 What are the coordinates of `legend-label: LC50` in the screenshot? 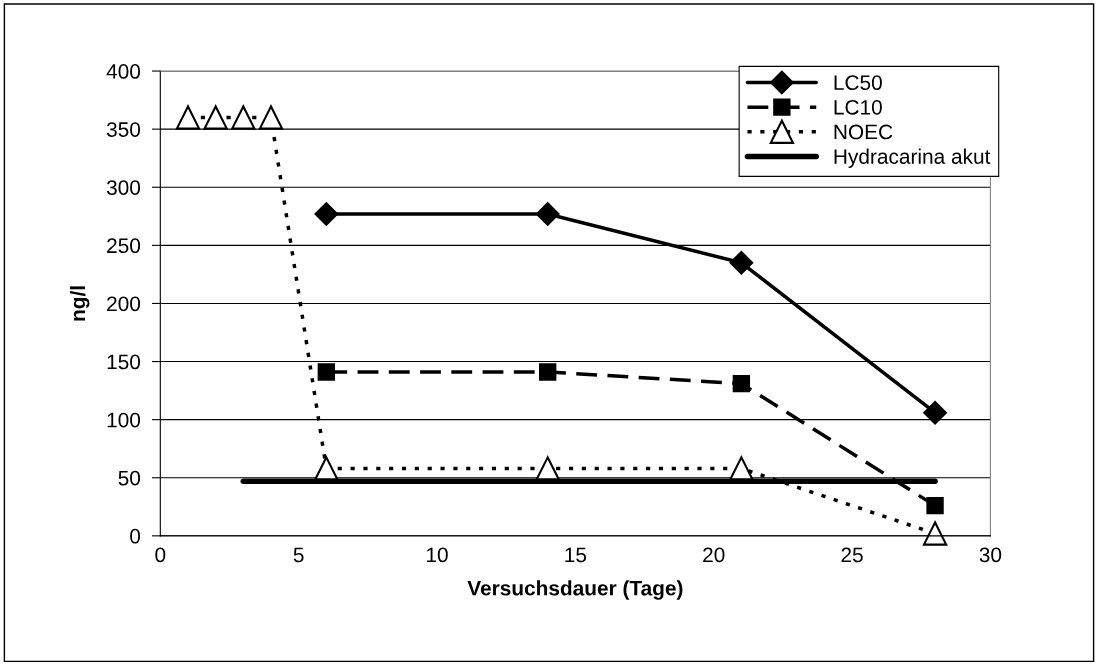 It's located at (858, 83).